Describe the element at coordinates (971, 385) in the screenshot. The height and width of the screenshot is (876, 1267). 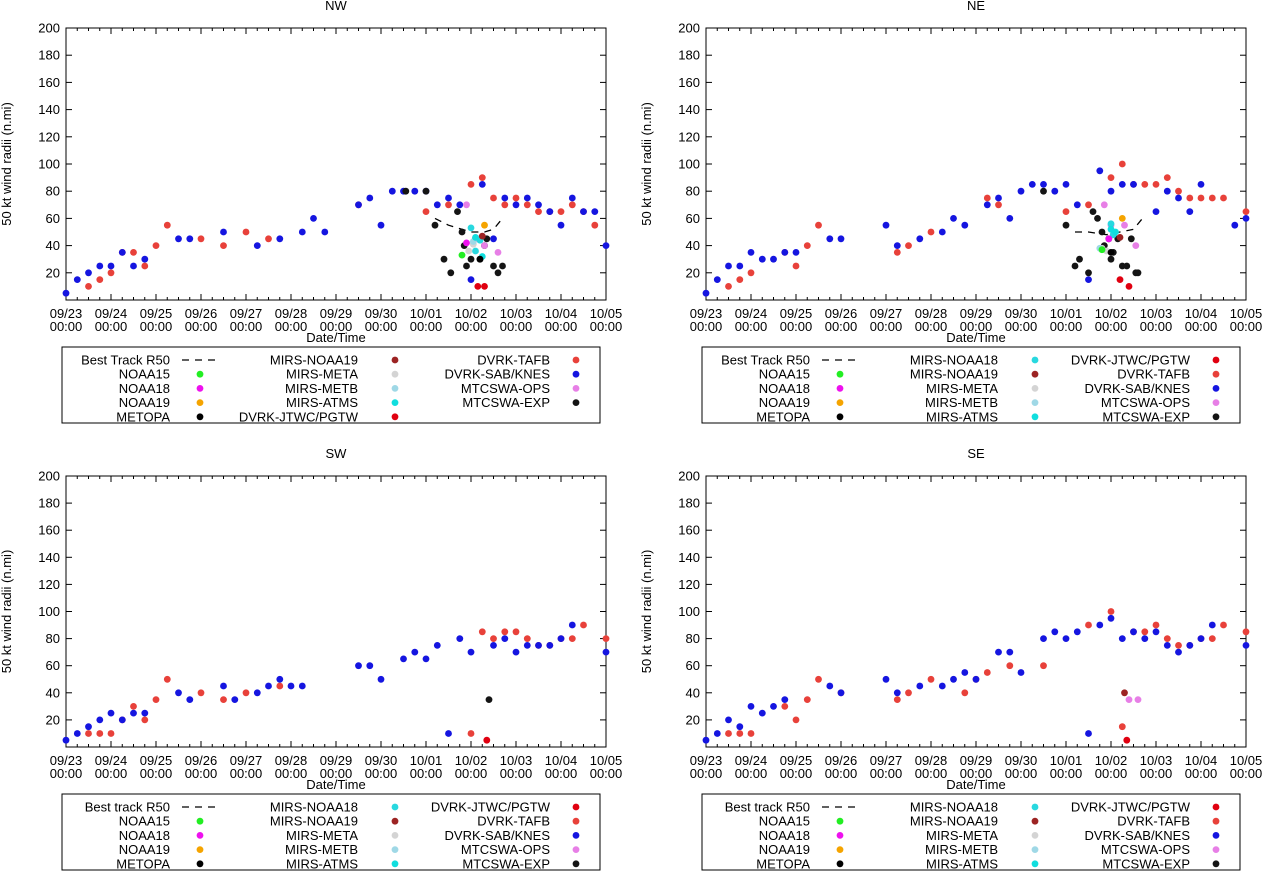
I see `legend-box` at that location.